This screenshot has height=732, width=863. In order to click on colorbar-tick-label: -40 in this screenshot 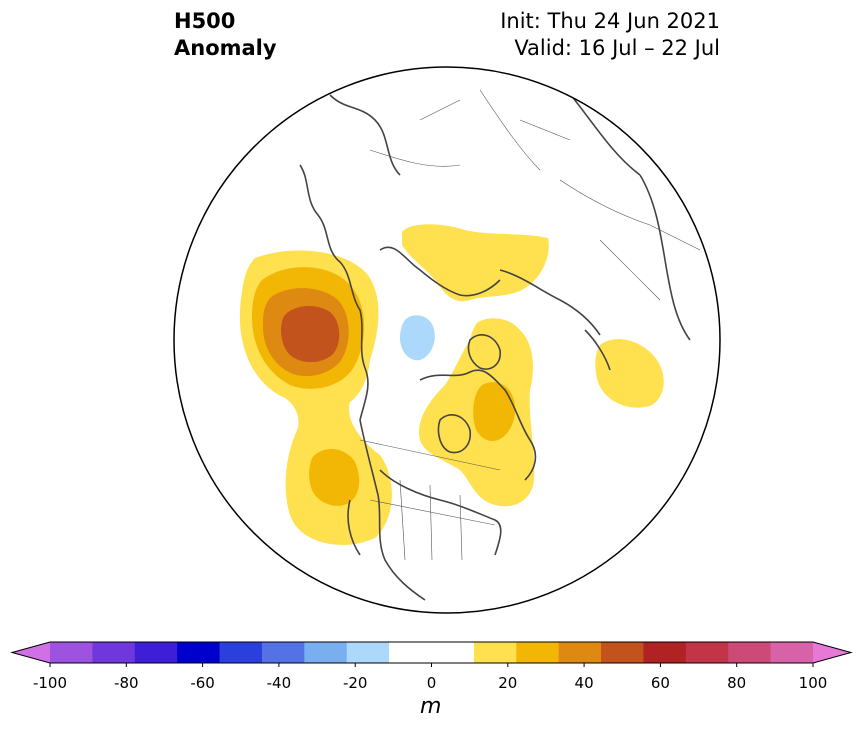, I will do `click(279, 683)`.